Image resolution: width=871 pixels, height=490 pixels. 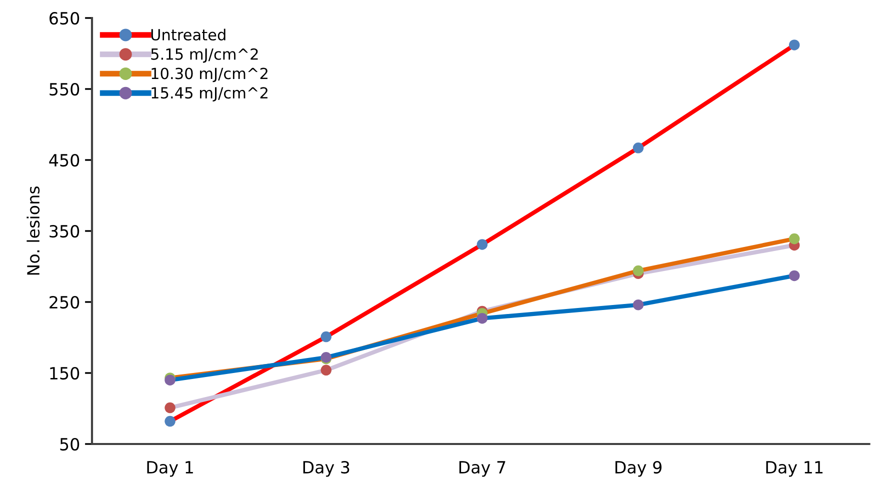 I want to click on legend-label: 15.45 mJ/cm^2, so click(x=210, y=94).